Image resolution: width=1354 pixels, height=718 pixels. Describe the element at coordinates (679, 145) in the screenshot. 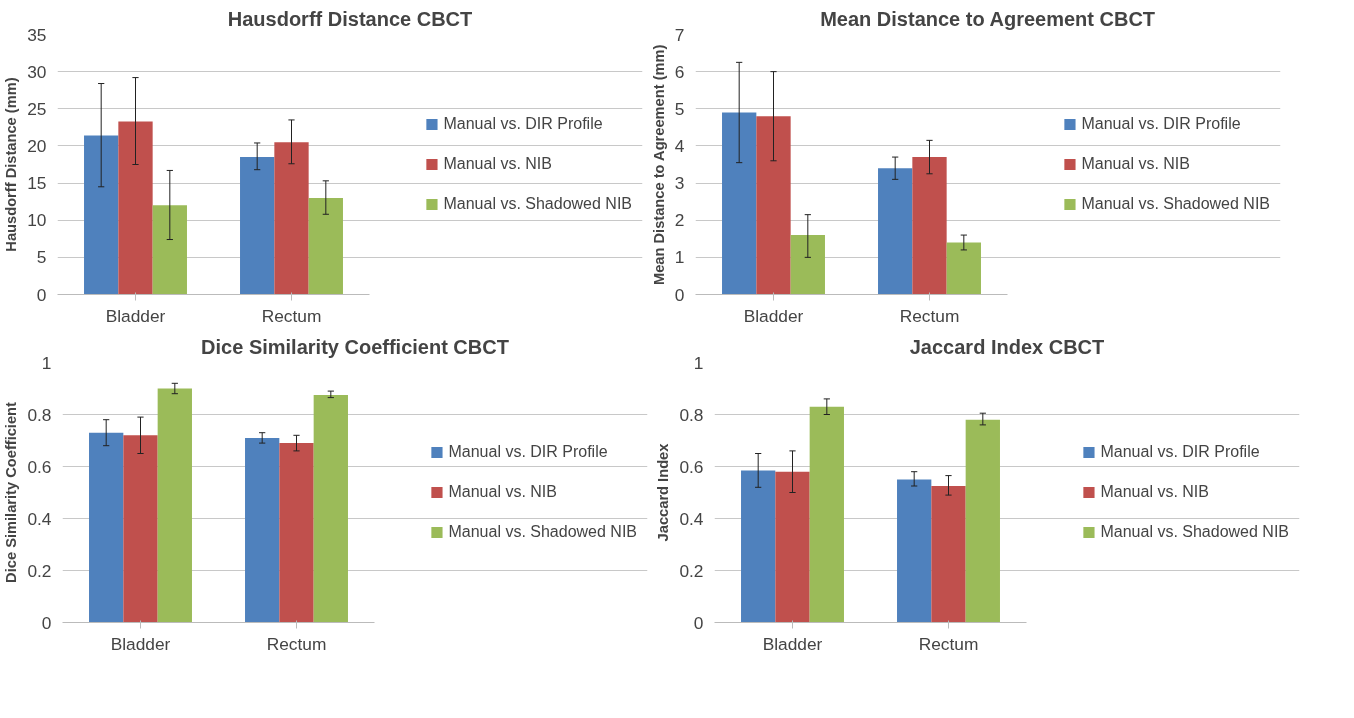

I see `y-tick-label: 4` at that location.